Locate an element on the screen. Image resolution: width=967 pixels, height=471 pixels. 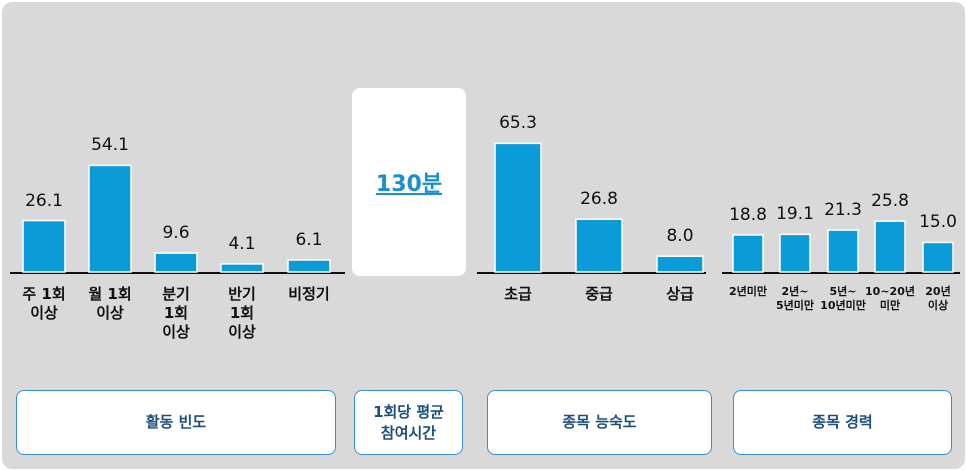
category-label: 비정기 is located at coordinates (309, 294).